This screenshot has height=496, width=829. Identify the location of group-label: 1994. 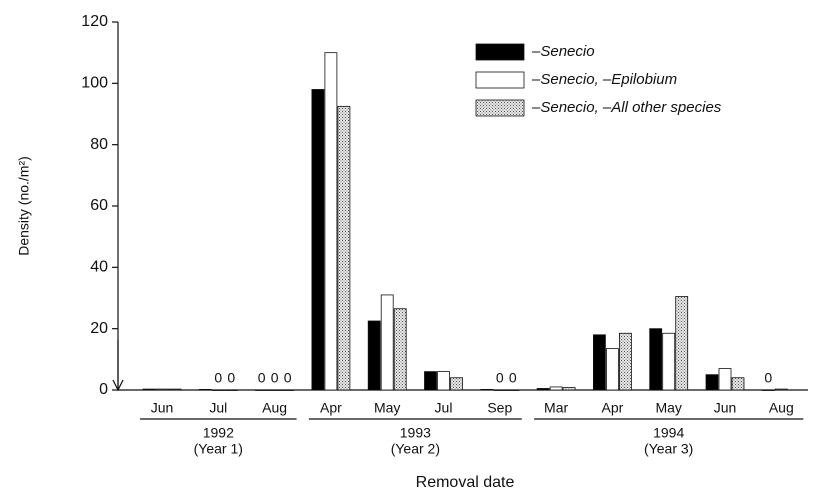
(668, 433).